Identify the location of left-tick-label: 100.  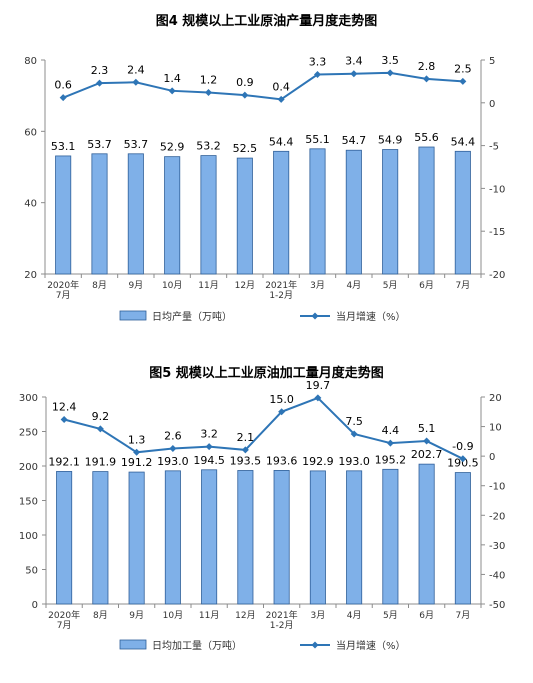
(28, 536).